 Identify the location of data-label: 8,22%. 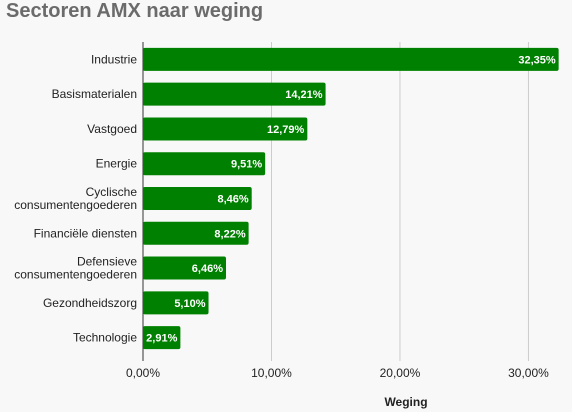
(229, 234).